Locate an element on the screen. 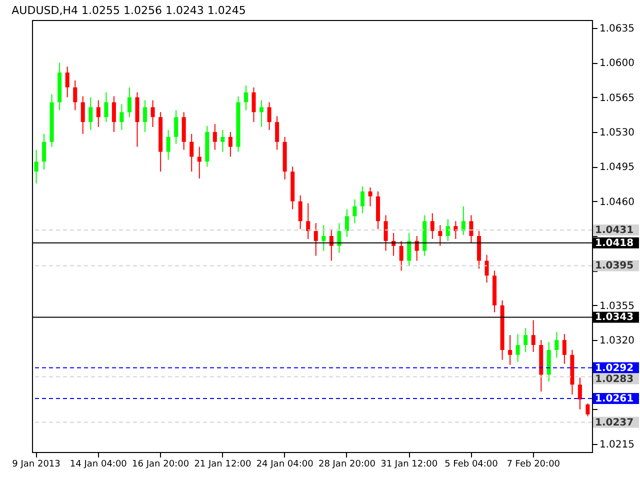  y-tick-label: 1.0635 is located at coordinates (617, 28).